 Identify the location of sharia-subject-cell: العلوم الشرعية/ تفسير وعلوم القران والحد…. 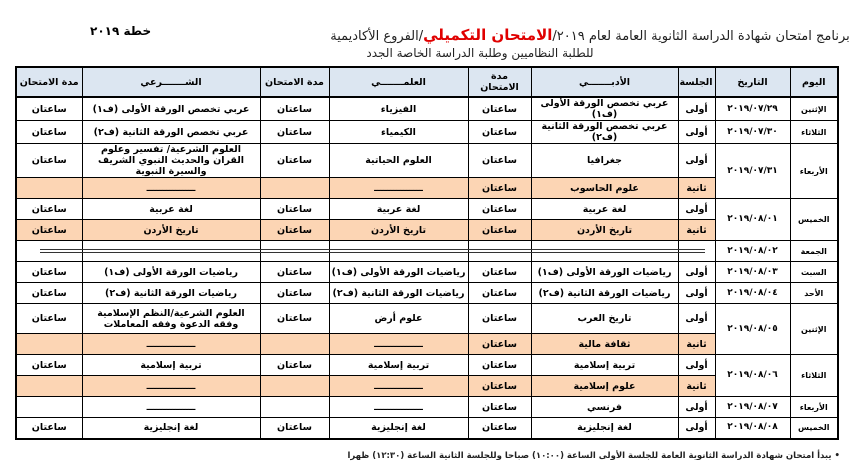
(171, 160).